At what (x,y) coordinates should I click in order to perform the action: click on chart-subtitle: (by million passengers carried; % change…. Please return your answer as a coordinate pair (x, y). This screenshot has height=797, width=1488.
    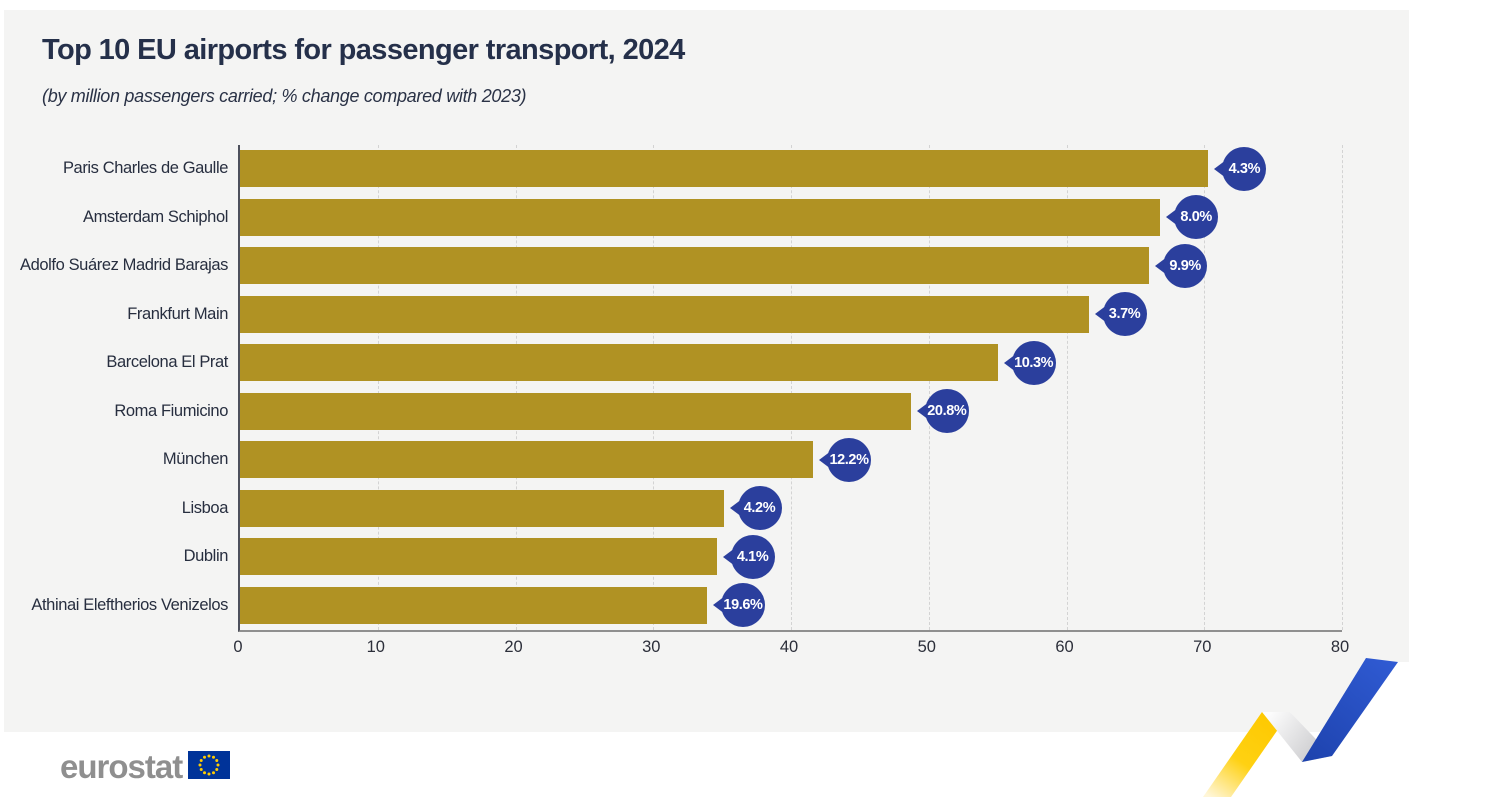
    Looking at the image, I should click on (284, 96).